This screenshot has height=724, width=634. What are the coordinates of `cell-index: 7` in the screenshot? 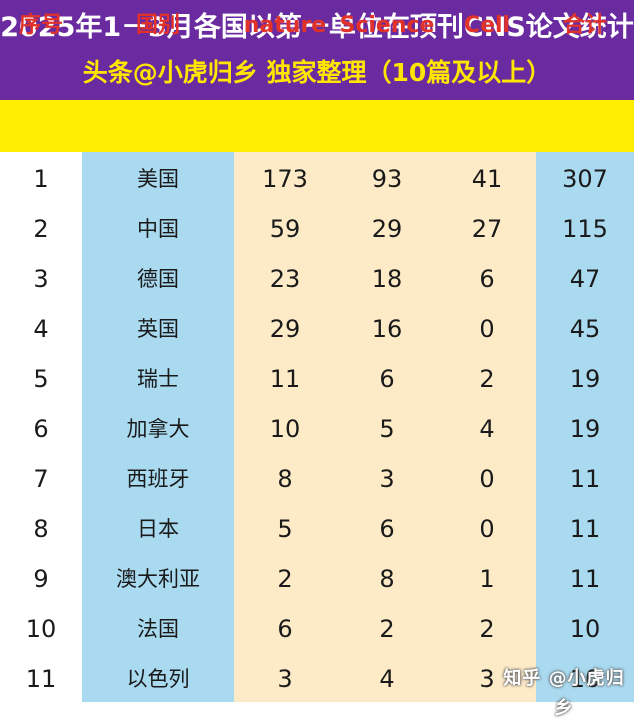 It's located at (41, 479).